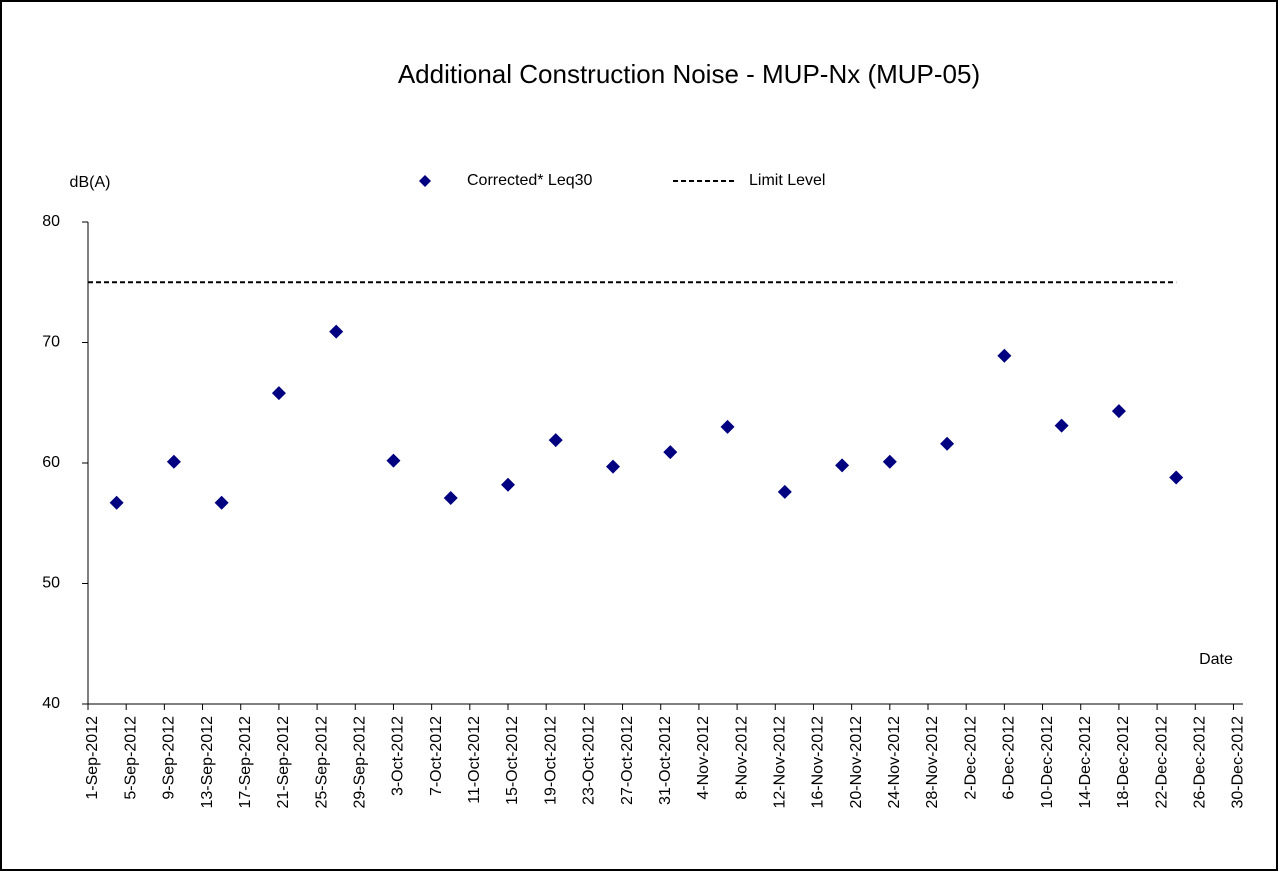  I want to click on x-tick-label: 6-Dec-2012, so click(1009, 758).